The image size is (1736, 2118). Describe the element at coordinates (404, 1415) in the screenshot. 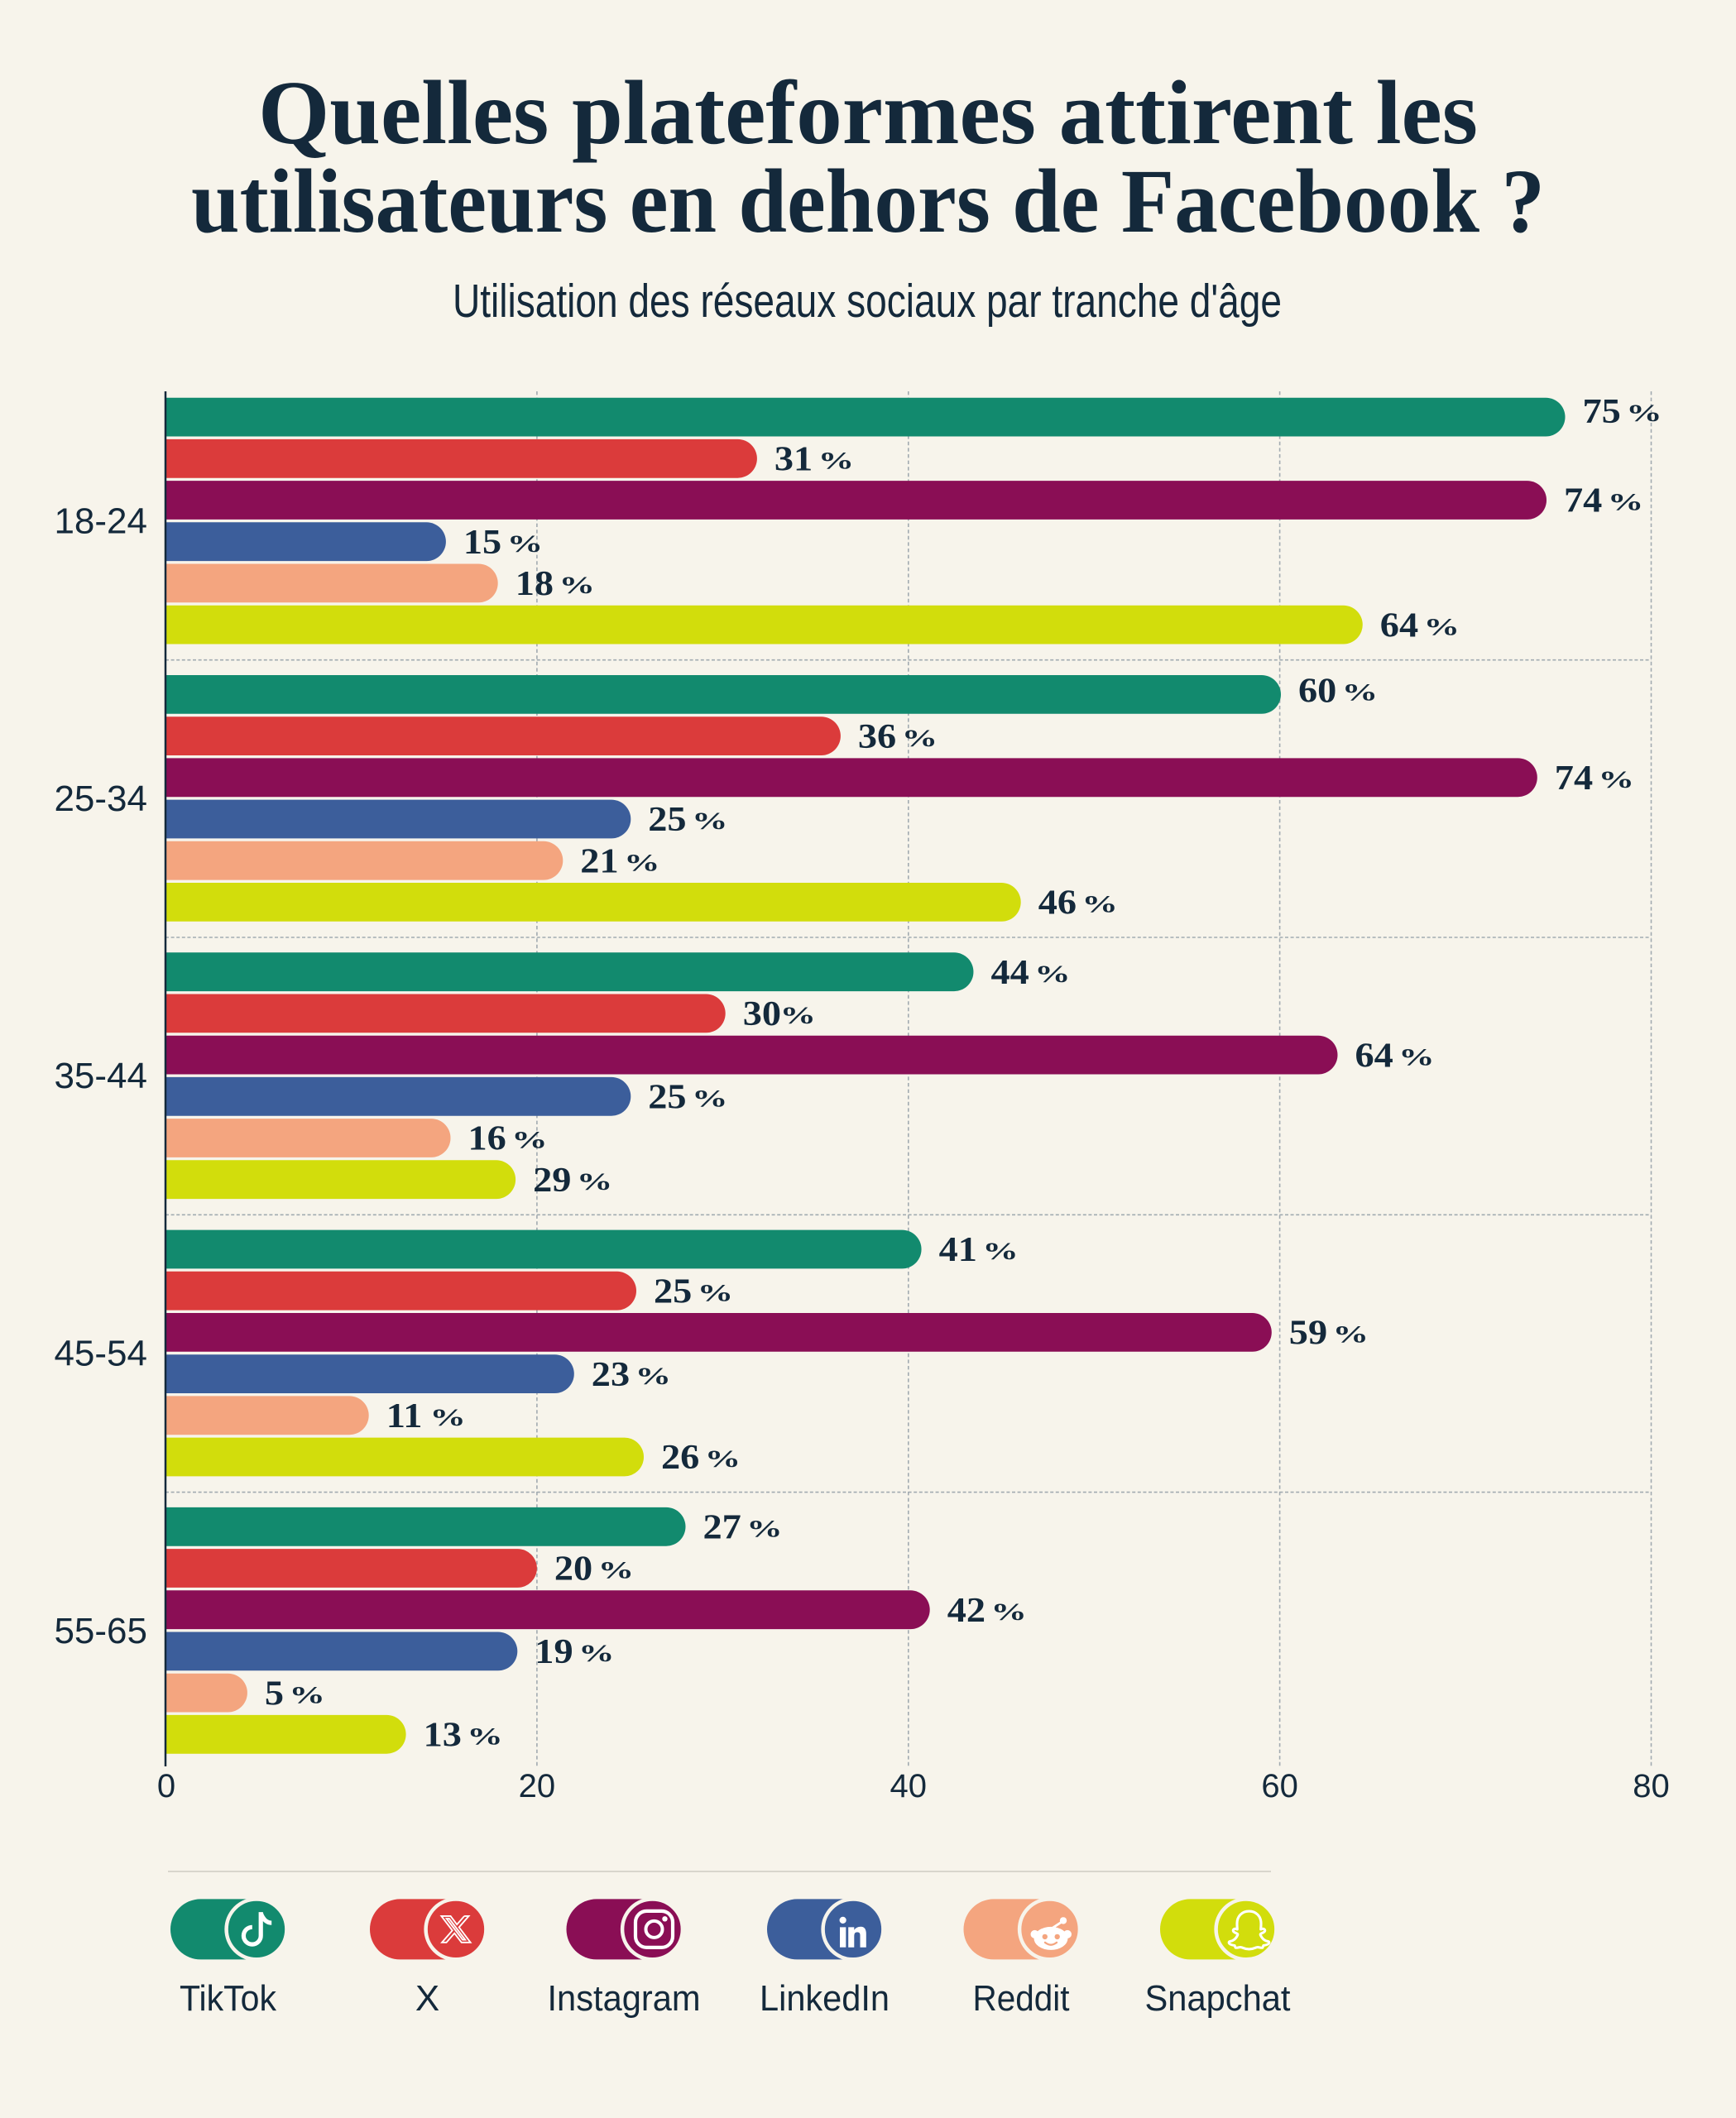

I see `svg-text: 11` at that location.